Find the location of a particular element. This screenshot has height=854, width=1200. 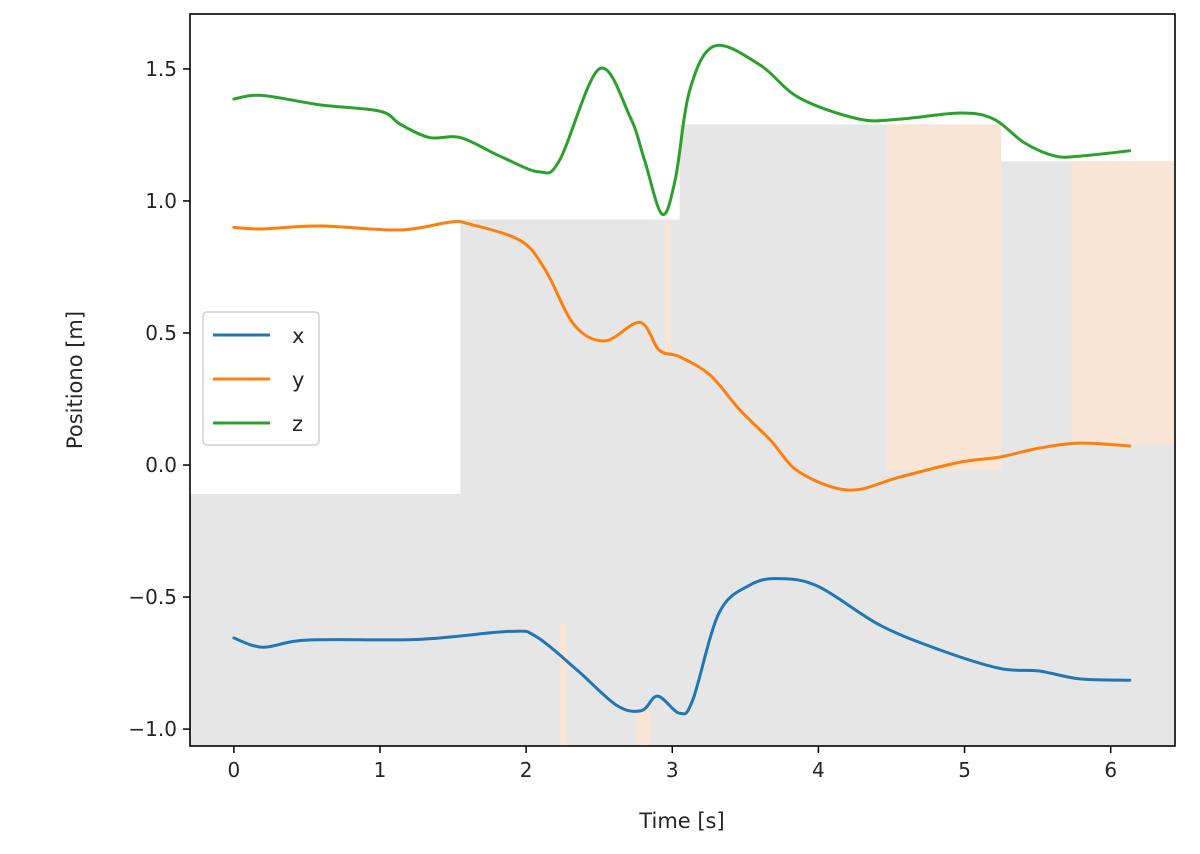

x-axis-label: Time [s] is located at coordinates (681, 821).